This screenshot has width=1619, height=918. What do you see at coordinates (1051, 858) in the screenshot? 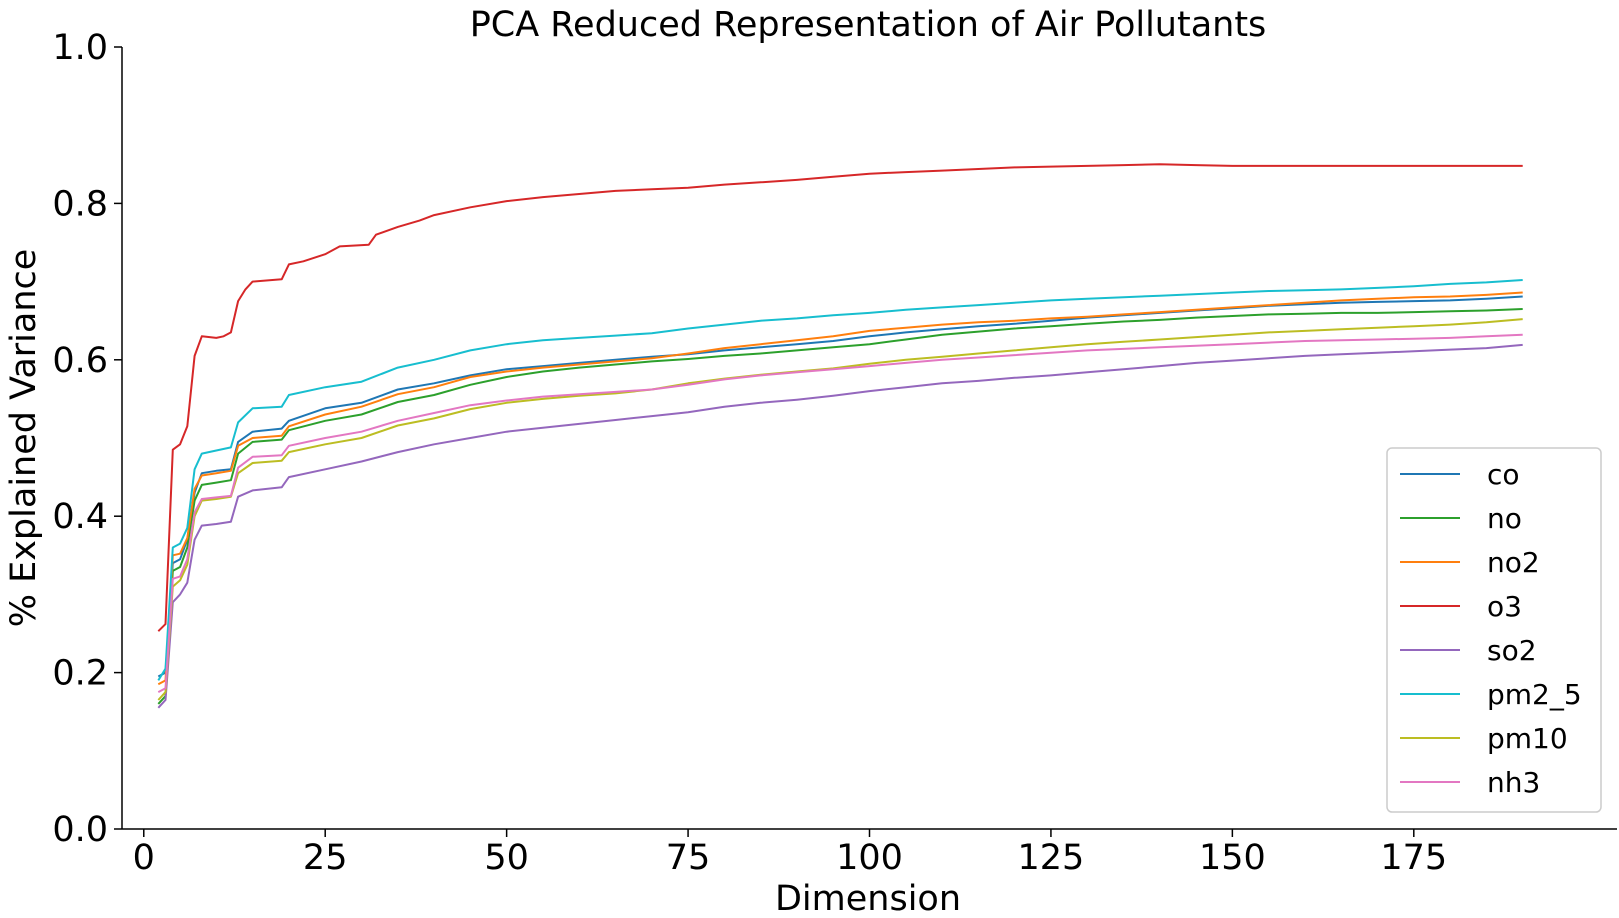
I see `x-tick-label: 125` at bounding box center [1051, 858].